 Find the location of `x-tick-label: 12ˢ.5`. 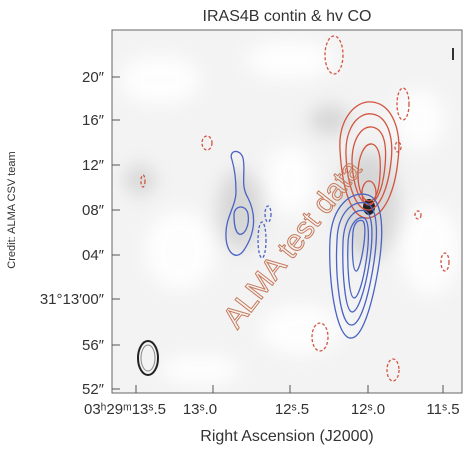

x-tick-label: 12ˢ.5 is located at coordinates (292, 409).